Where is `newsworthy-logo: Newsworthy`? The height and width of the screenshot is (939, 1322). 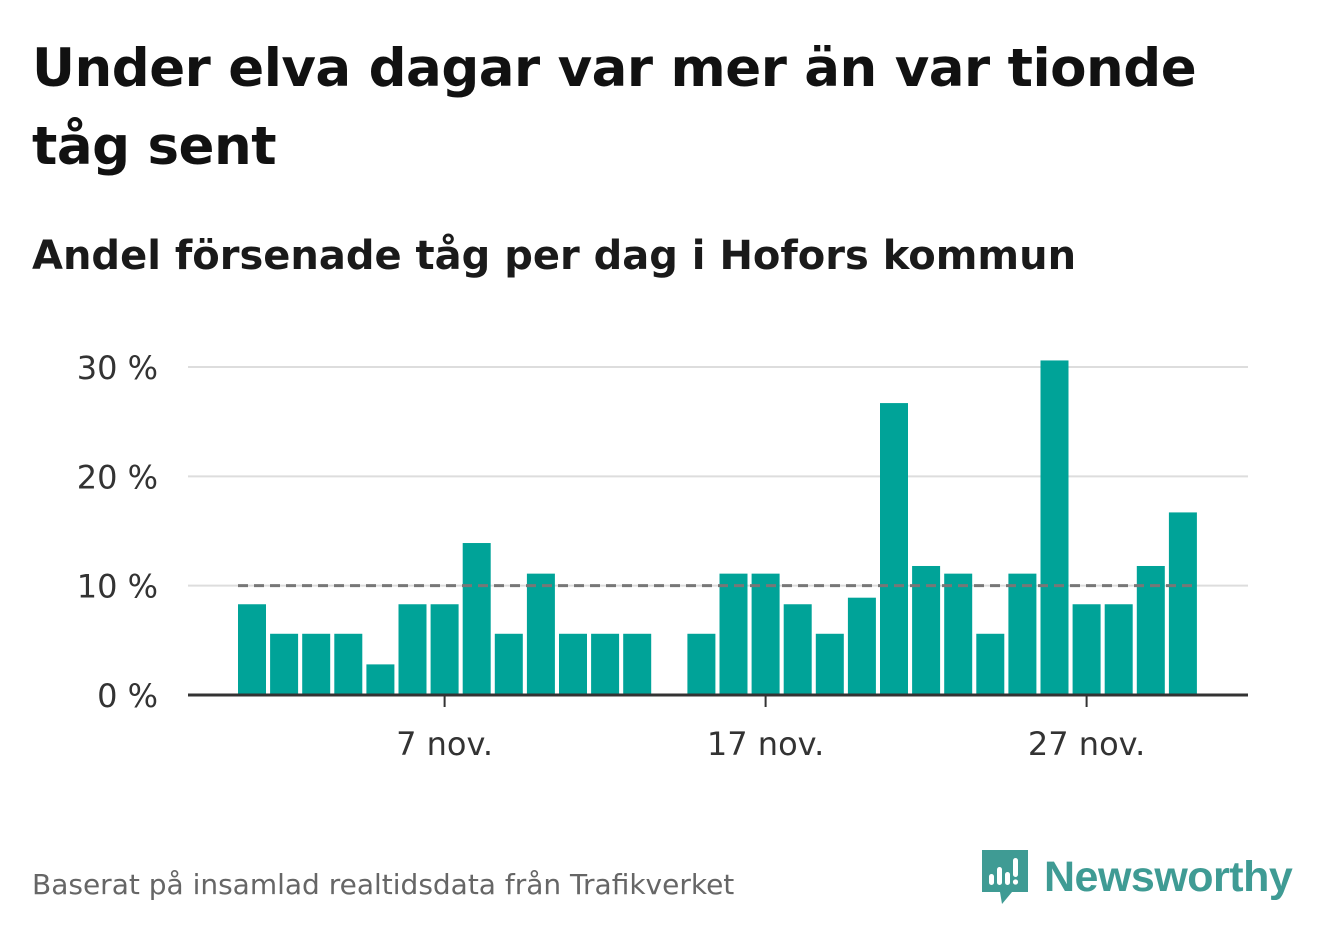
newsworthy-logo: Newsworthy is located at coordinates (1136, 877).